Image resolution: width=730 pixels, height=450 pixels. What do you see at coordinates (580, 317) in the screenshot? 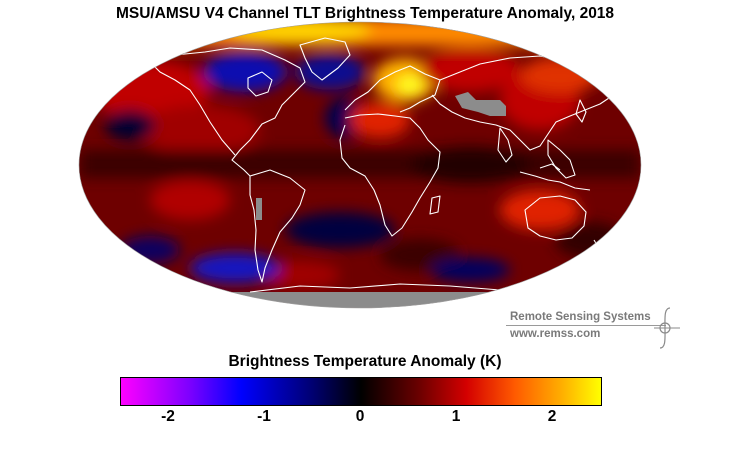
I see `logo-name: Remote Sensing Systems` at bounding box center [580, 317].